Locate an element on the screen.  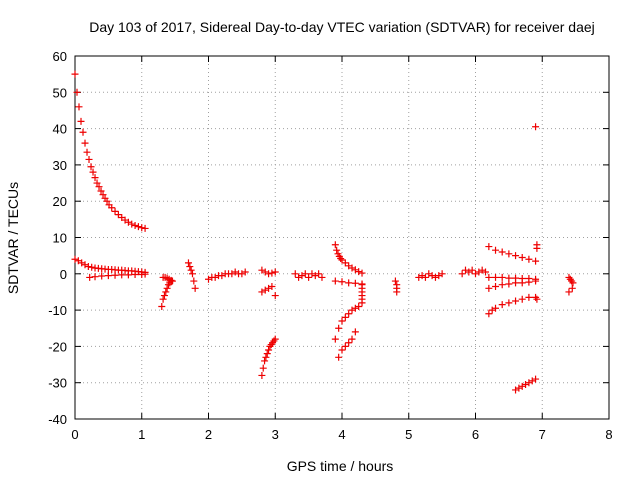
x-tick-label: 4 is located at coordinates (341, 434).